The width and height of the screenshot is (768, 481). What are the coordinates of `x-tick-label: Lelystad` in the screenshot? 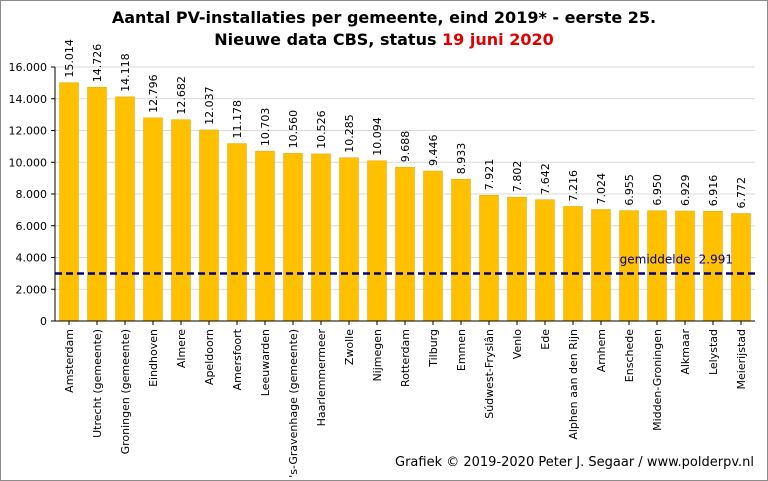 It's located at (713, 352).